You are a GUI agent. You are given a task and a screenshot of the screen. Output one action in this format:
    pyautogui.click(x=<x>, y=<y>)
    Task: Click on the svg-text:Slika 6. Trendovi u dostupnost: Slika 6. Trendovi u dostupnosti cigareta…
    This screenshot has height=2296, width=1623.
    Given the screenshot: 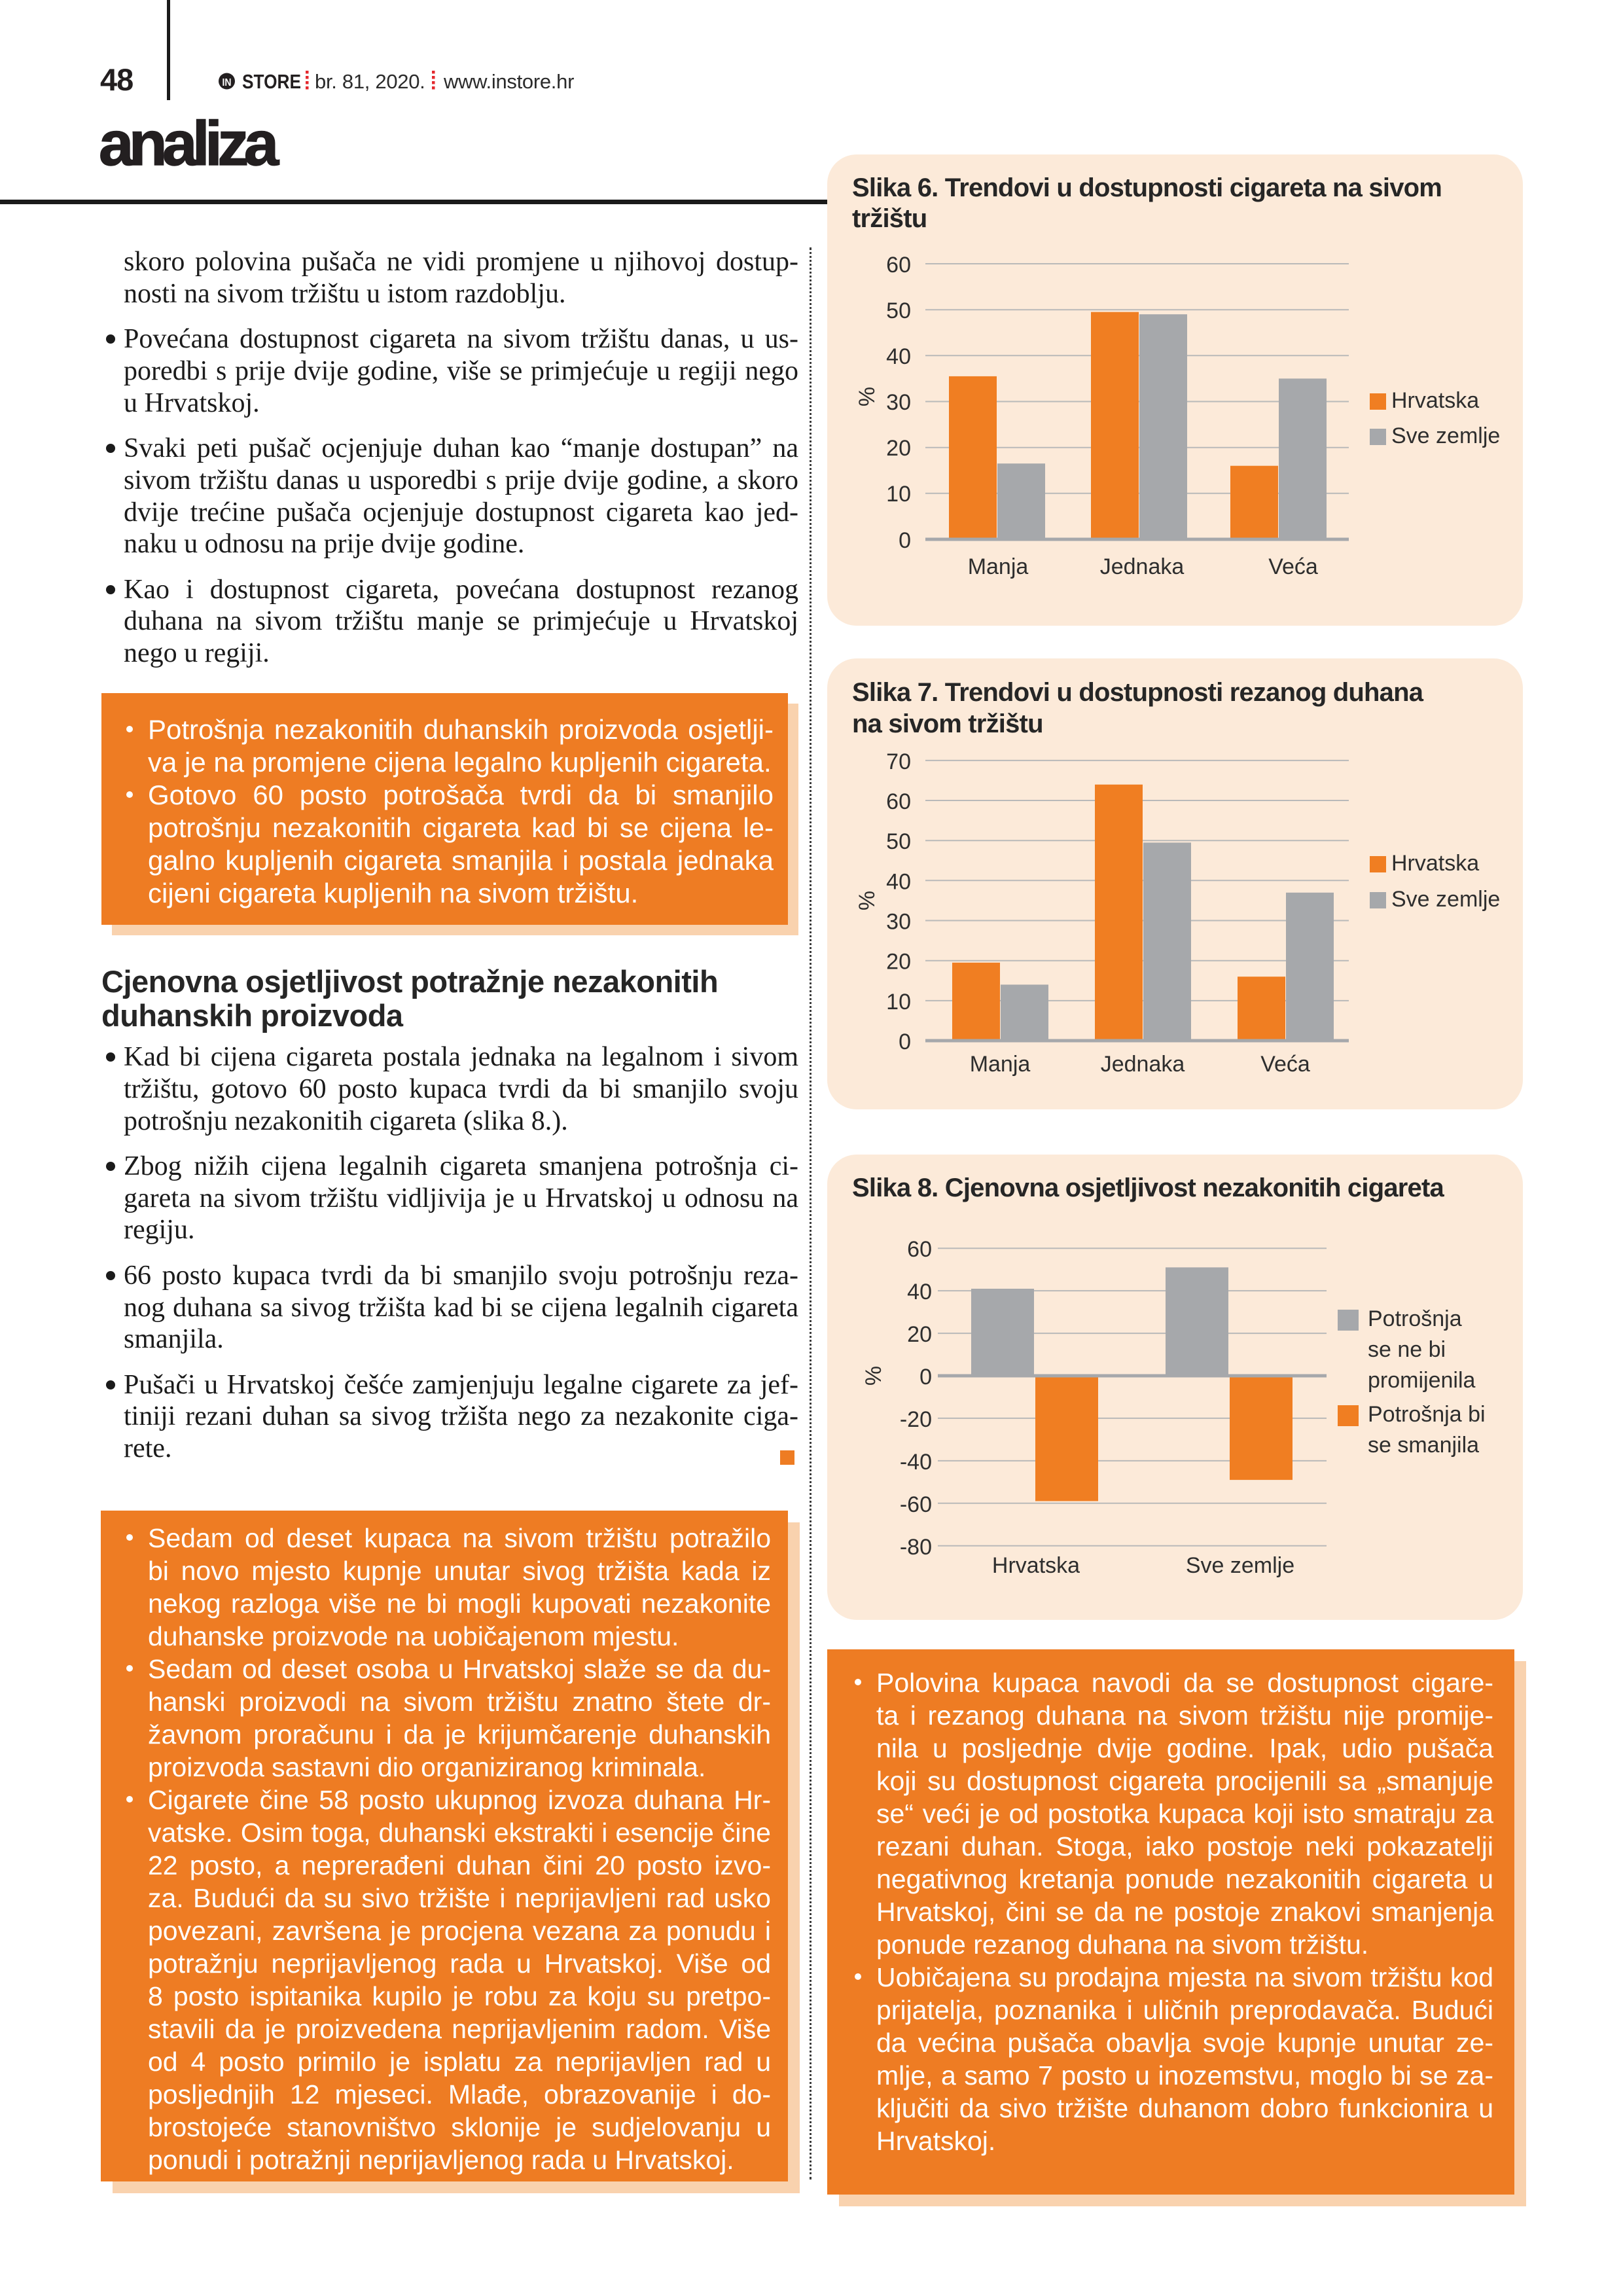 What is the action you would take?
    pyautogui.click(x=1147, y=187)
    